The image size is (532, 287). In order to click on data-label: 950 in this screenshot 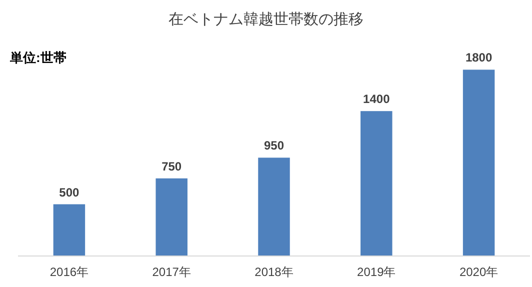, I will do `click(274, 145)`.